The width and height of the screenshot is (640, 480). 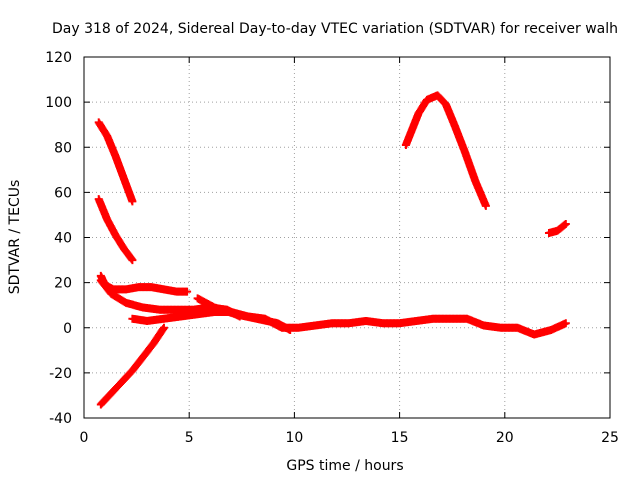 What do you see at coordinates (63, 148) in the screenshot?
I see `y-tick-label: 80` at bounding box center [63, 148].